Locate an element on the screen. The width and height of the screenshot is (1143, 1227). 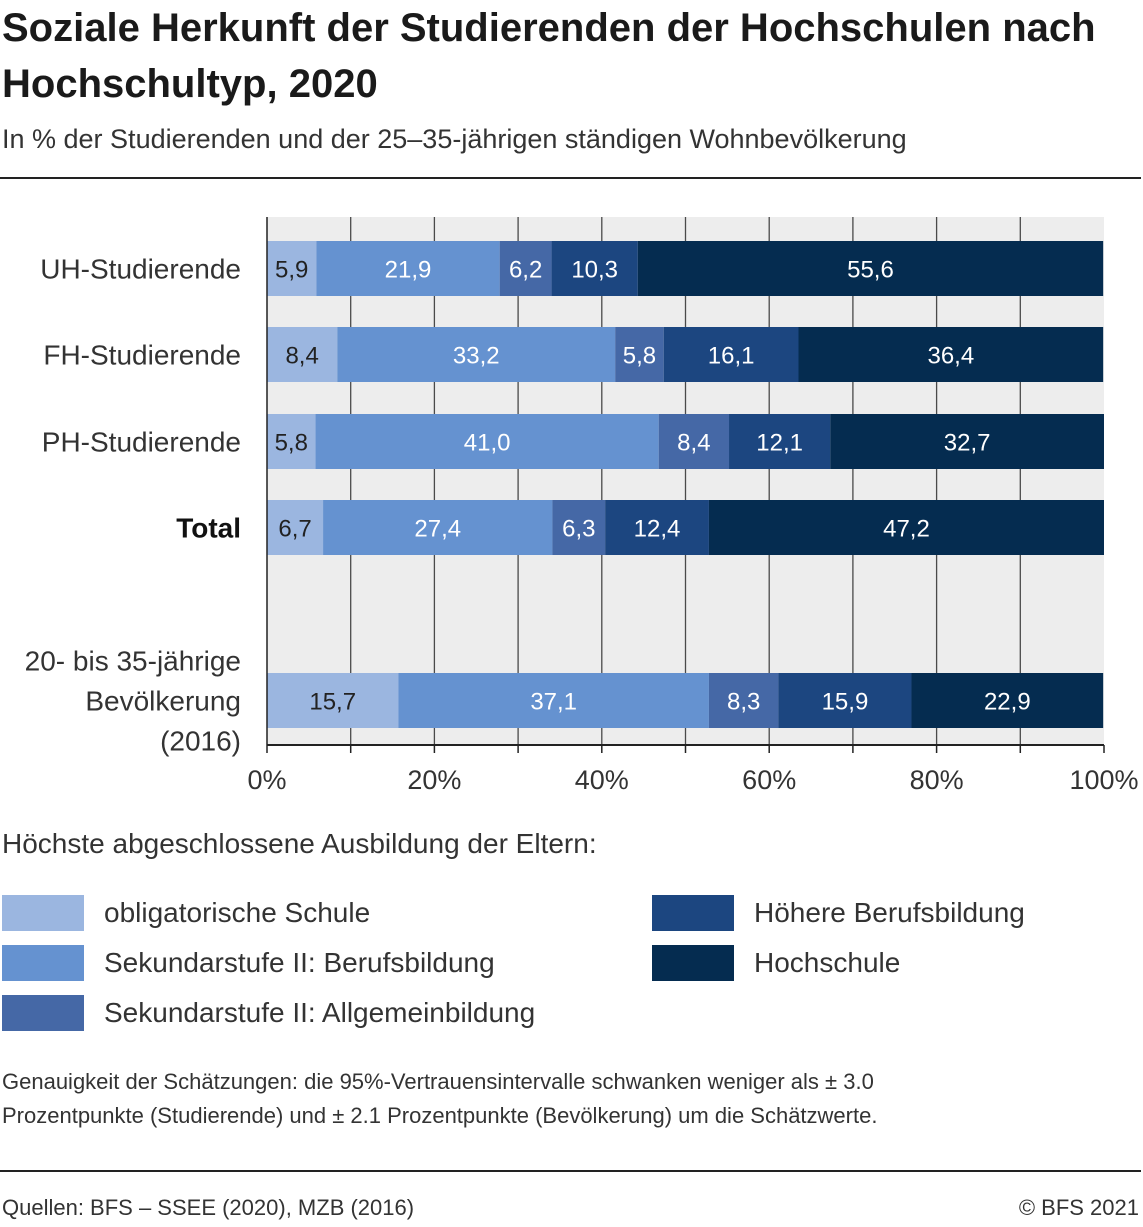
copyright: © BFS 2021 is located at coordinates (1078, 1207).